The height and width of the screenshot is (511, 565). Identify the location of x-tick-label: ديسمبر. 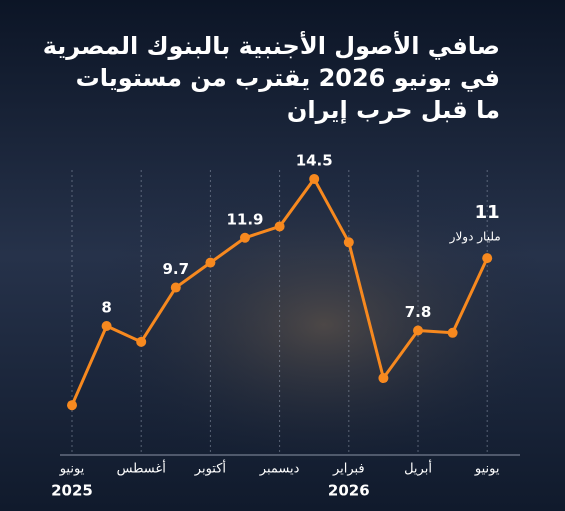
(279, 469).